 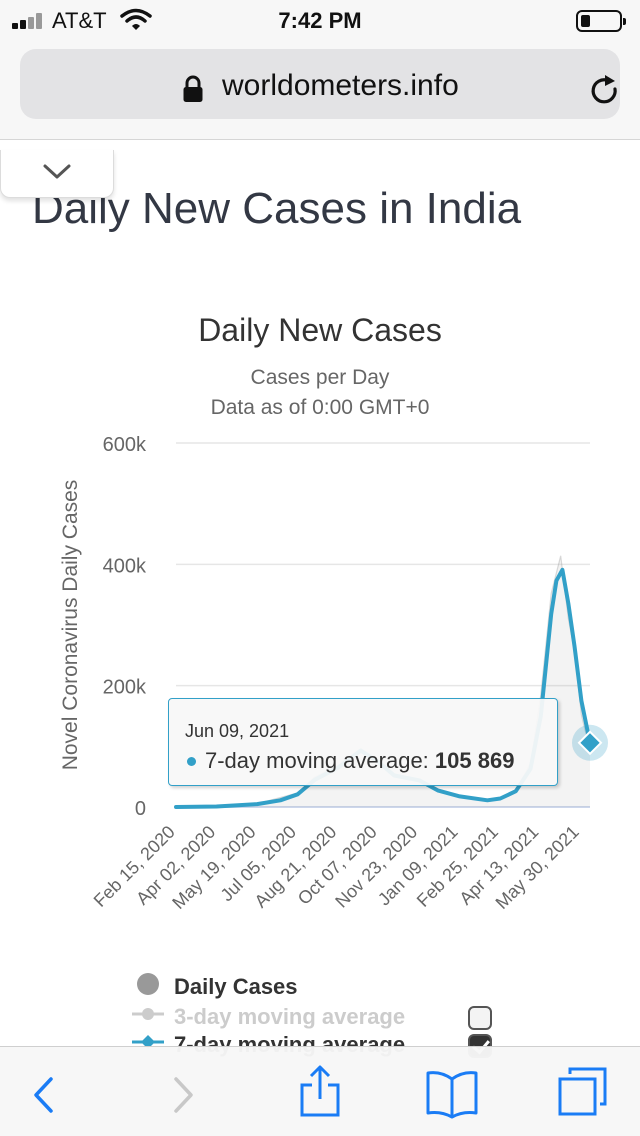 What do you see at coordinates (290, 1016) in the screenshot?
I see `legend-label-3-day-average: 3-day moving average` at bounding box center [290, 1016].